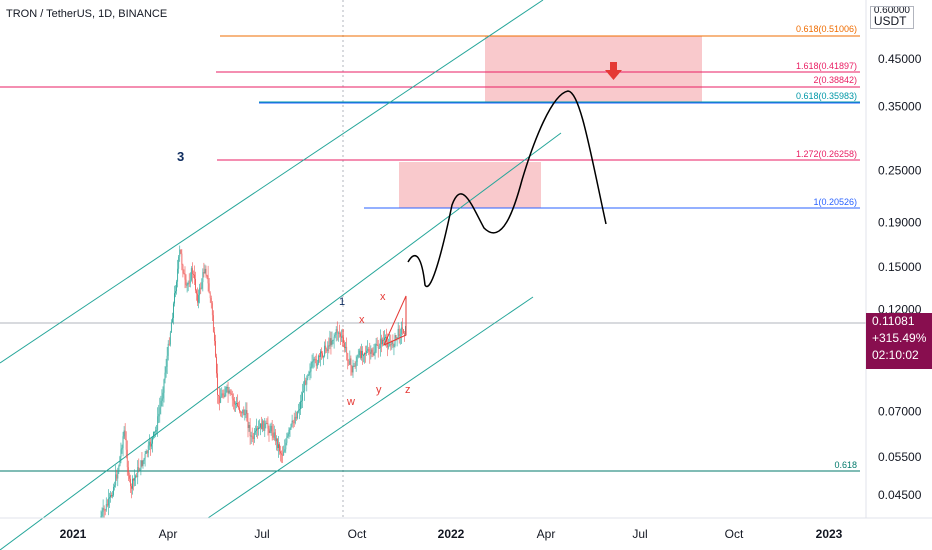 Image resolution: width=932 pixels, height=550 pixels. I want to click on fib-label-1618: 1.618(0.41897), so click(826, 66).